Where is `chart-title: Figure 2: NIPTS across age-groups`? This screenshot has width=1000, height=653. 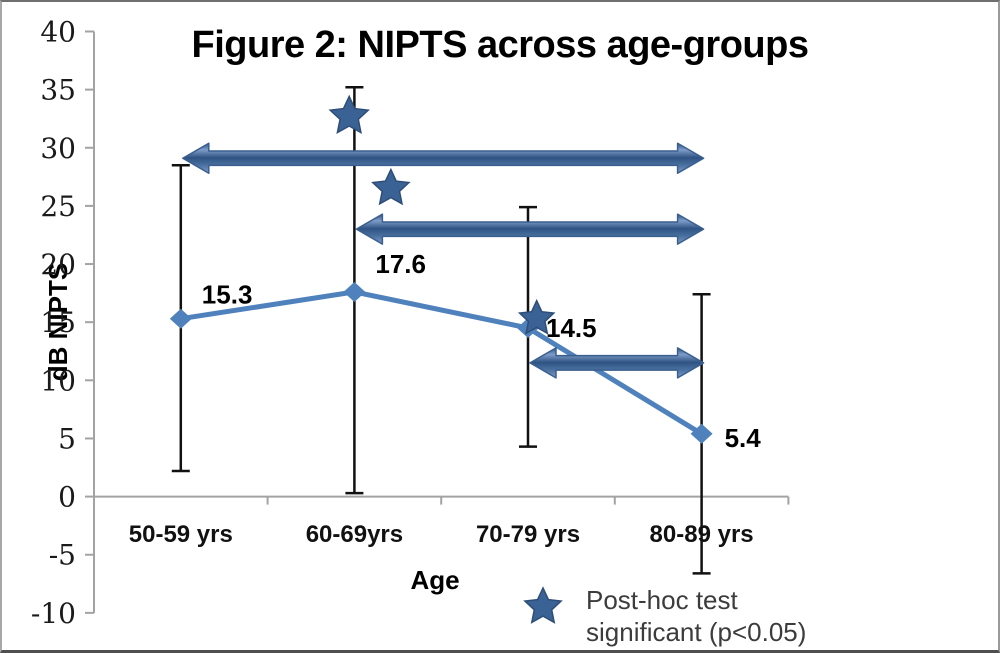 chart-title: Figure 2: NIPTS across age-groups is located at coordinates (500, 45).